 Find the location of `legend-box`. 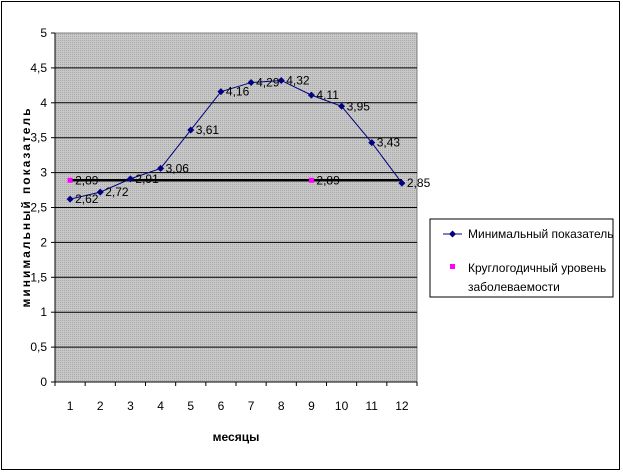

legend-box is located at coordinates (521, 258).